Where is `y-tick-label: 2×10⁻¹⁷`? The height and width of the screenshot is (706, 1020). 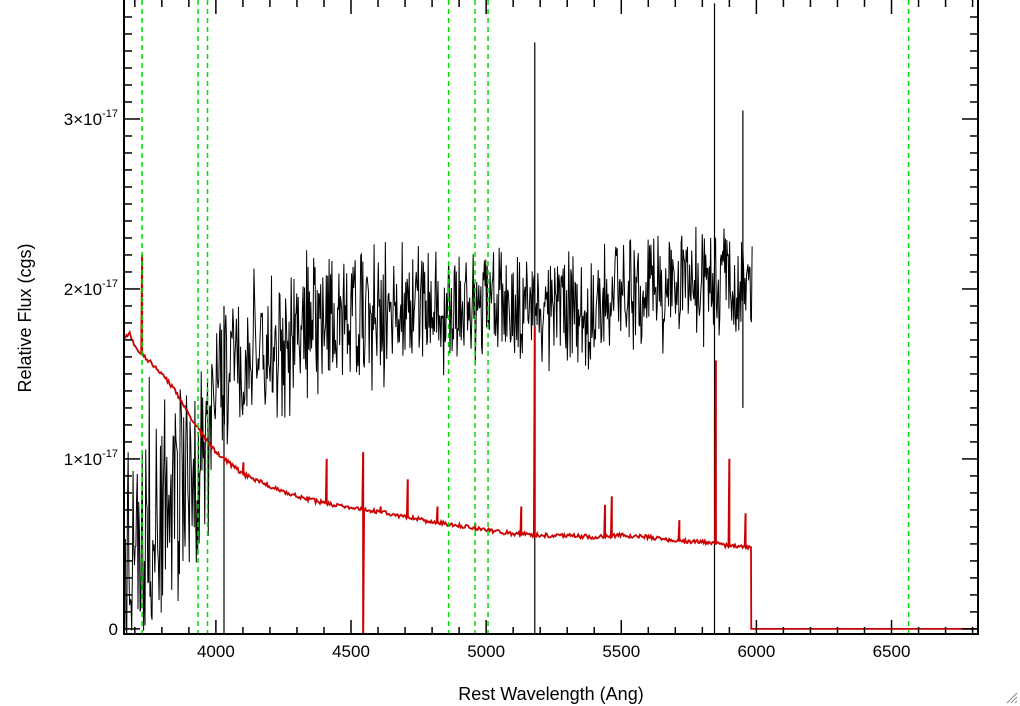
y-tick-label: 2×10⁻¹⁷ is located at coordinates (91, 288).